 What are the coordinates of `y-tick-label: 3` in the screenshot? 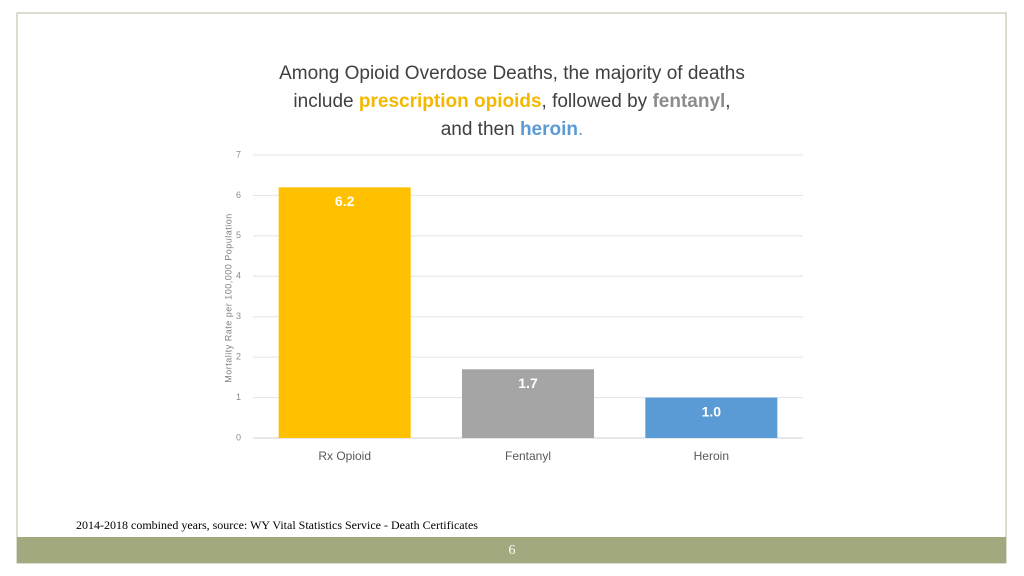 It's located at (238, 316).